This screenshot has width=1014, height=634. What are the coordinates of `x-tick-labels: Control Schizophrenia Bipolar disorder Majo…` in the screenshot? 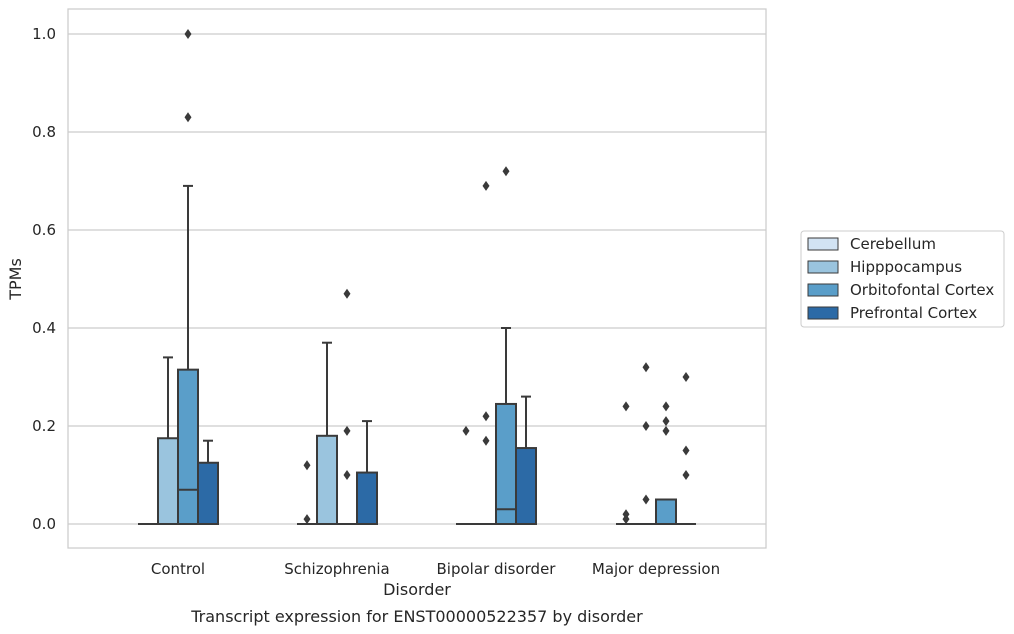 It's located at (435, 569).